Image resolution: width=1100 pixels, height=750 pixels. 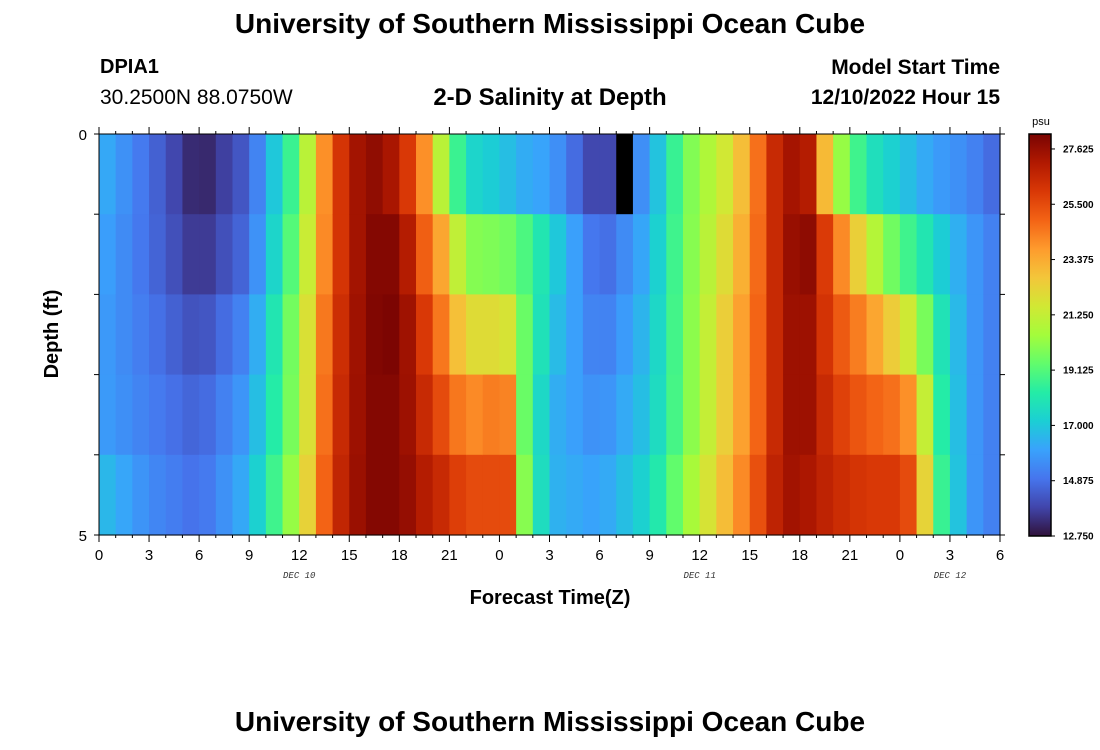 What do you see at coordinates (799, 555) in the screenshot?
I see `x-tick-label: 18` at bounding box center [799, 555].